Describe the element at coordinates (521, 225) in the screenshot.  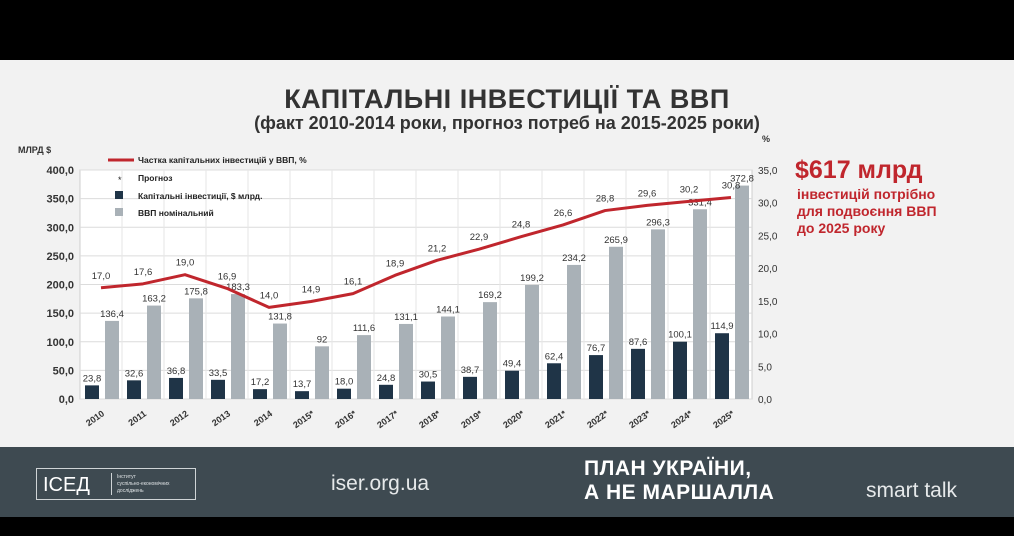
I see `share-data-label: 24,8` at that location.